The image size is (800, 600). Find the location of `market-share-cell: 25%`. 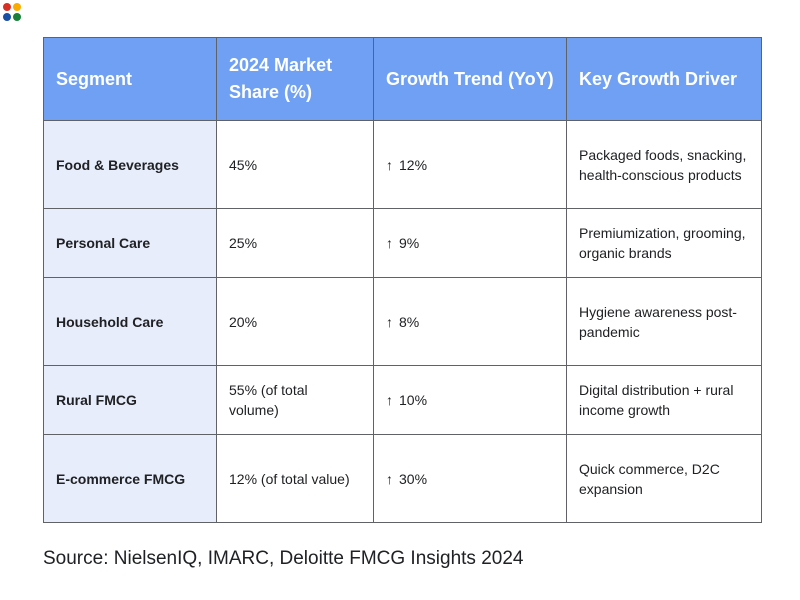

market-share-cell: 25% is located at coordinates (295, 243).